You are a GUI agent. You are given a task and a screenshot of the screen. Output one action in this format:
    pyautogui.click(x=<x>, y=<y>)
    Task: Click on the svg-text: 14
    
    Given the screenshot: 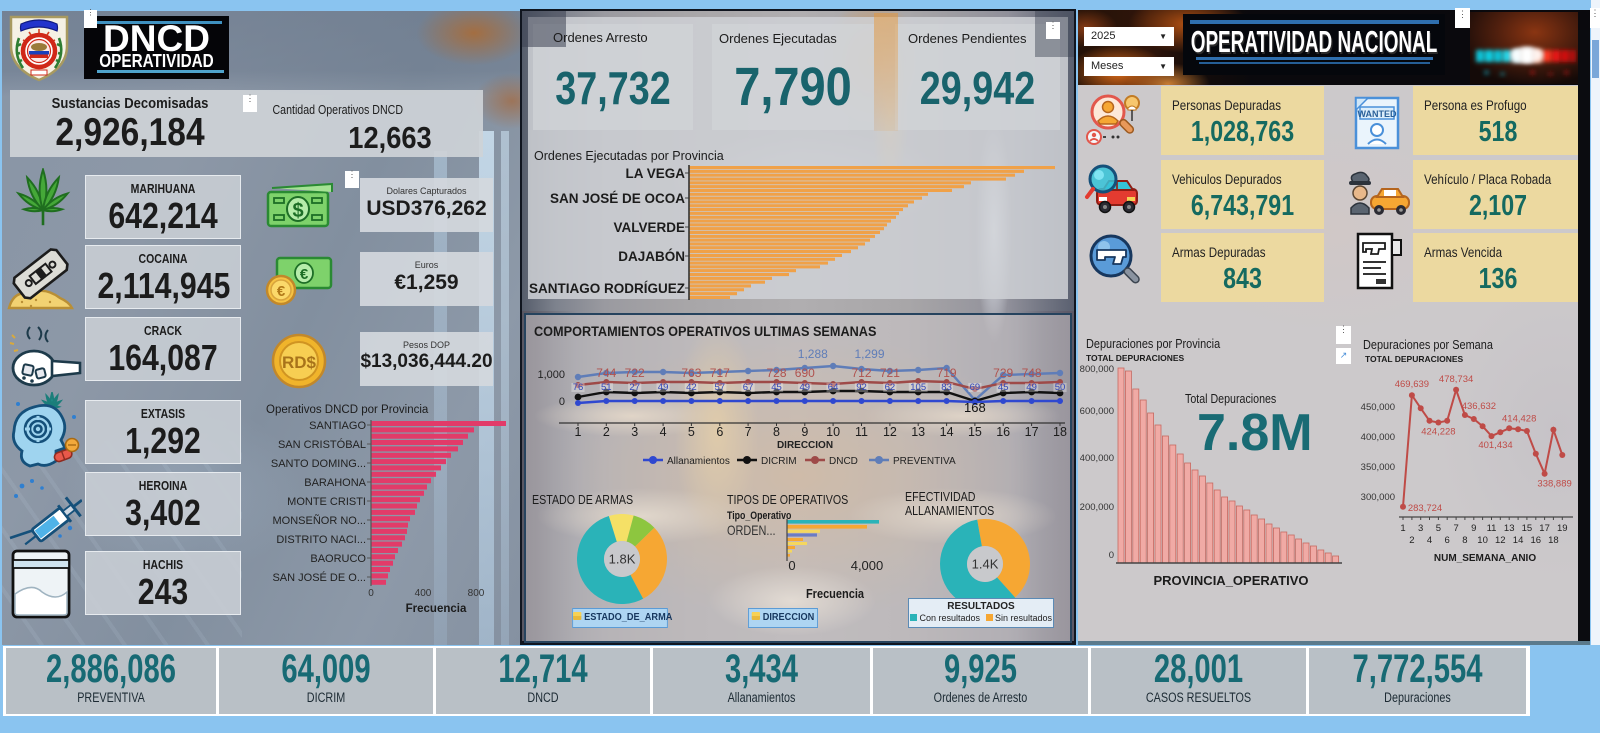 What is the action you would take?
    pyautogui.click(x=1518, y=540)
    